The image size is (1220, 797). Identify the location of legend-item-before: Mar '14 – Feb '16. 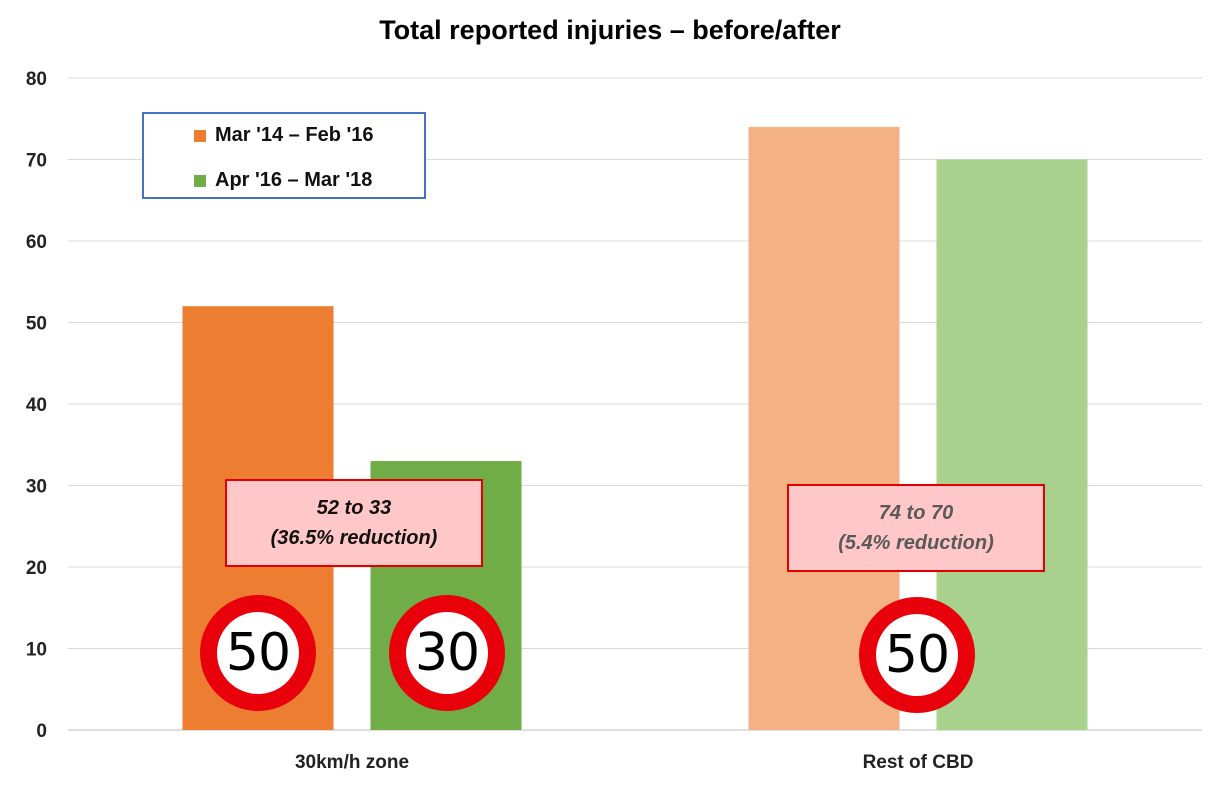
(283, 135).